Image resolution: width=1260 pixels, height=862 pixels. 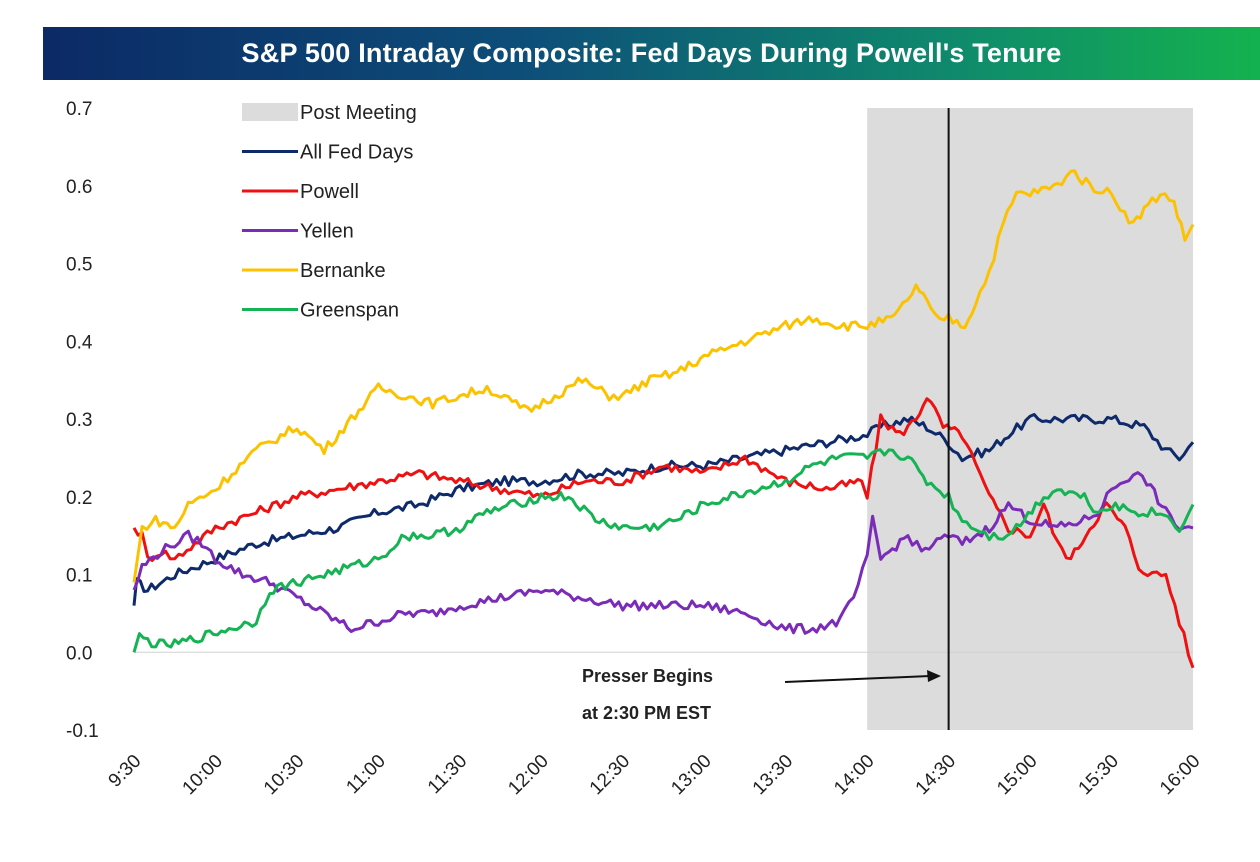 What do you see at coordinates (349, 311) in the screenshot?
I see `legend-label: Greenspan` at bounding box center [349, 311].